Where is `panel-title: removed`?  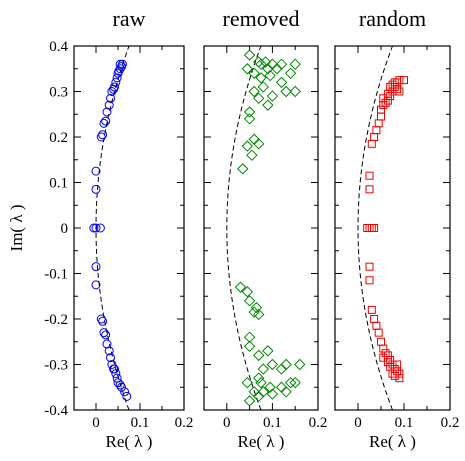 panel-title: removed is located at coordinates (261, 18).